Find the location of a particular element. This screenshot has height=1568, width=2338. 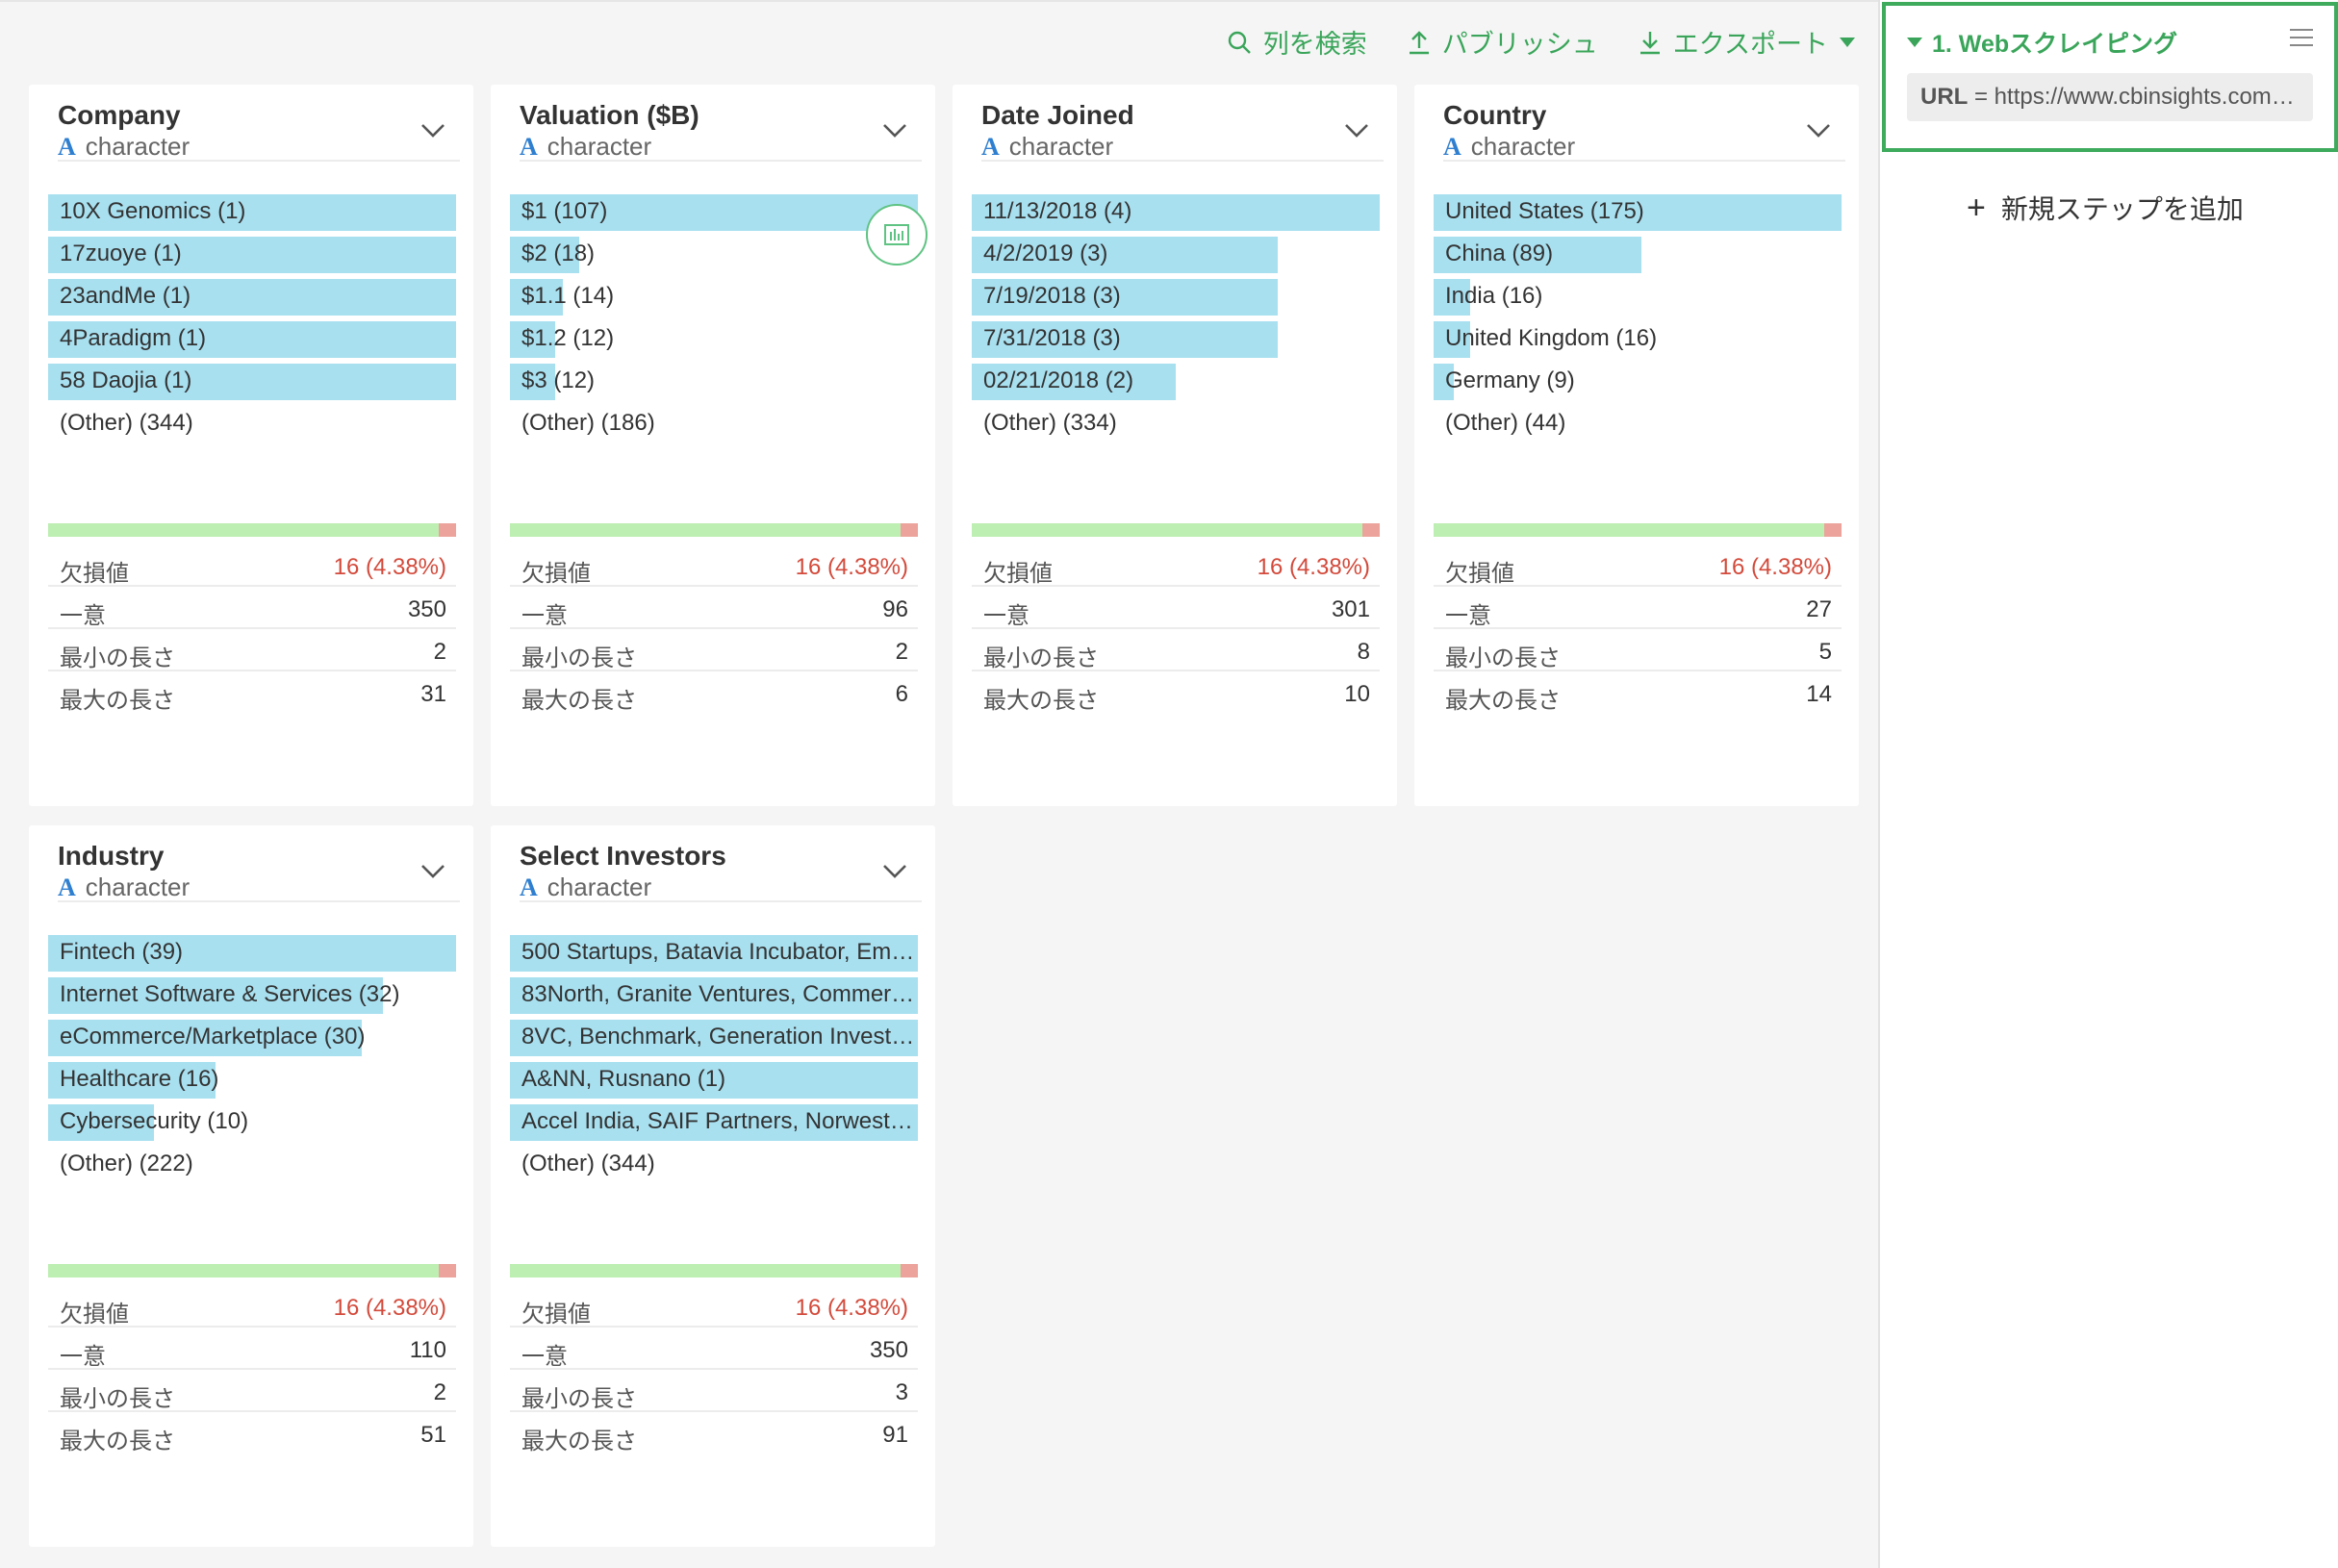

missing-segment is located at coordinates (1833, 530).